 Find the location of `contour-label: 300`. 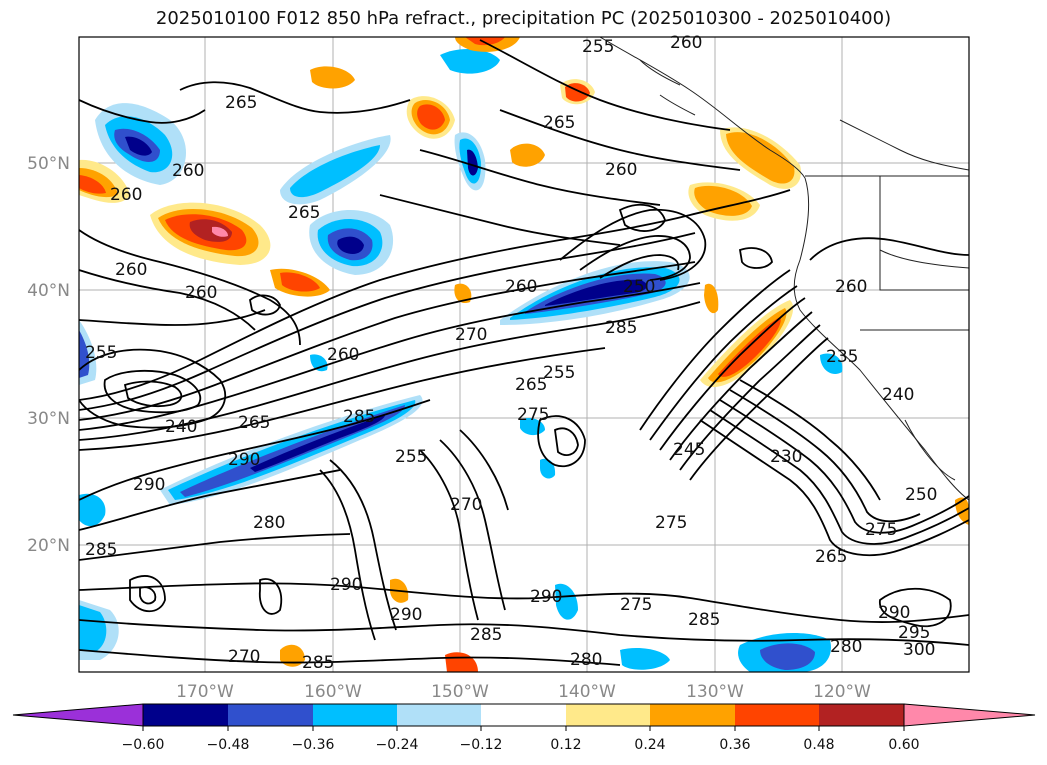

contour-label: 300 is located at coordinates (919, 650).